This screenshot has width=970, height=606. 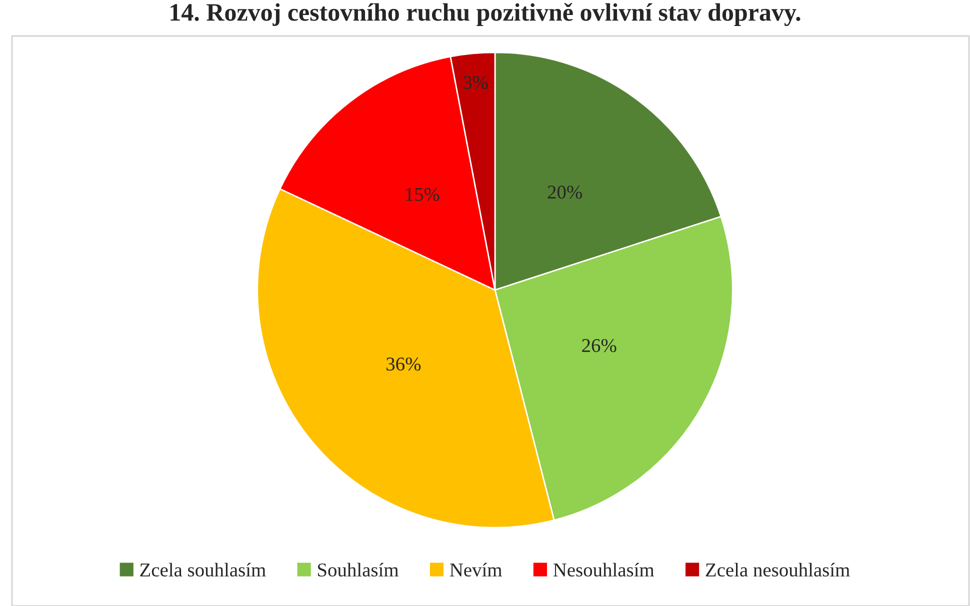 I want to click on data-label: 26%, so click(x=599, y=345).